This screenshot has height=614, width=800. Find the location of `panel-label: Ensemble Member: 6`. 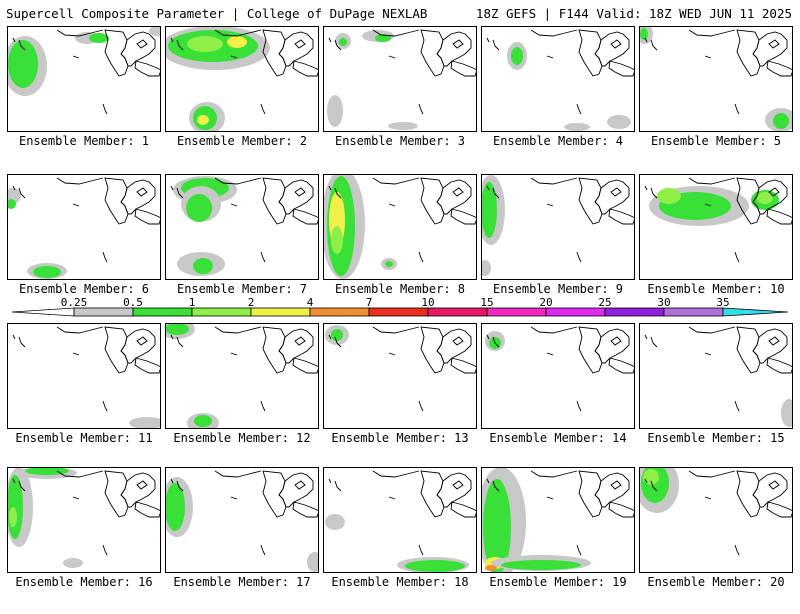

panel-label: Ensemble Member: 6 is located at coordinates (84, 289).